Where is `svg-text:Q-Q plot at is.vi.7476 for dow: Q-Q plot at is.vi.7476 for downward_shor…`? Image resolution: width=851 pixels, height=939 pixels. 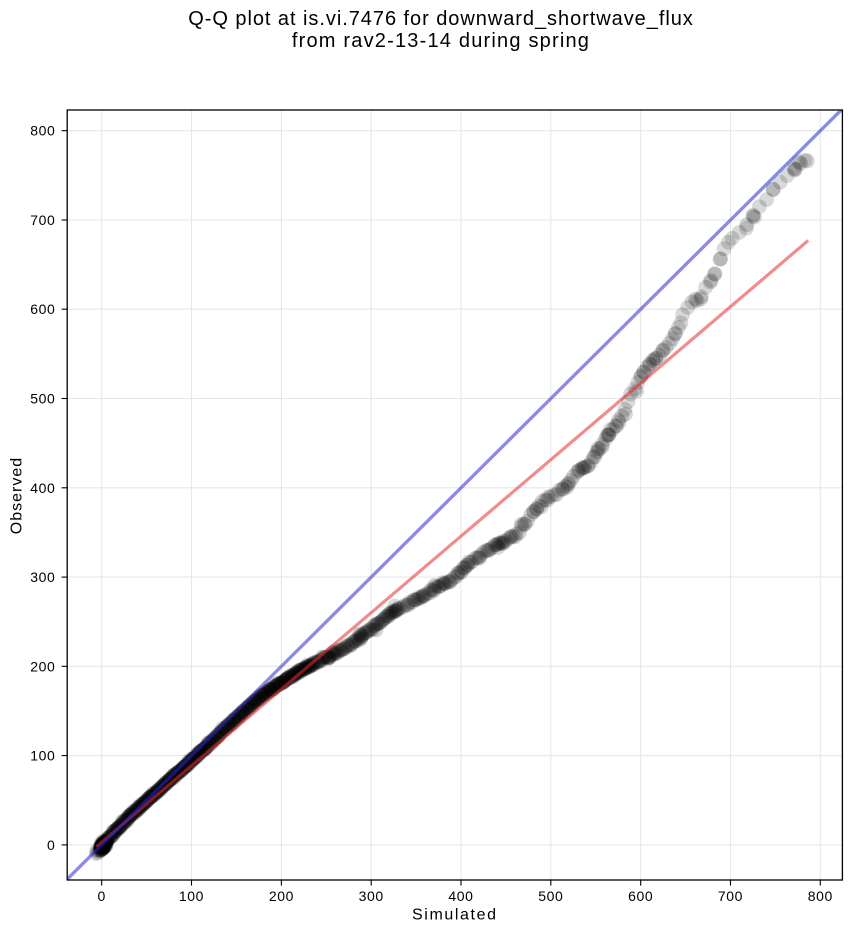
svg-text:Q-Q plot at is.vi.7476 for dow: Q-Q plot at is.vi.7476 for downward_shor… is located at coordinates (441, 19).